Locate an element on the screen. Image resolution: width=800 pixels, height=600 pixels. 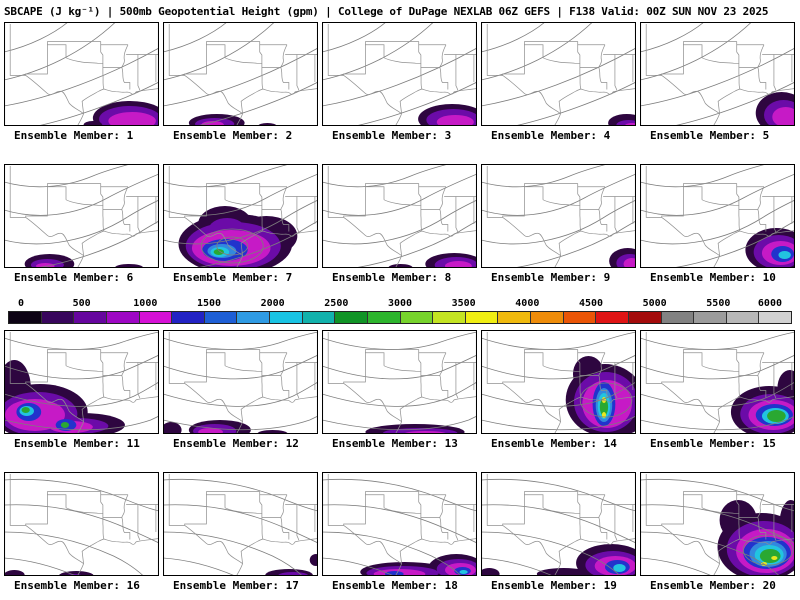
colorbar-tick: 3000 is located at coordinates (400, 303).